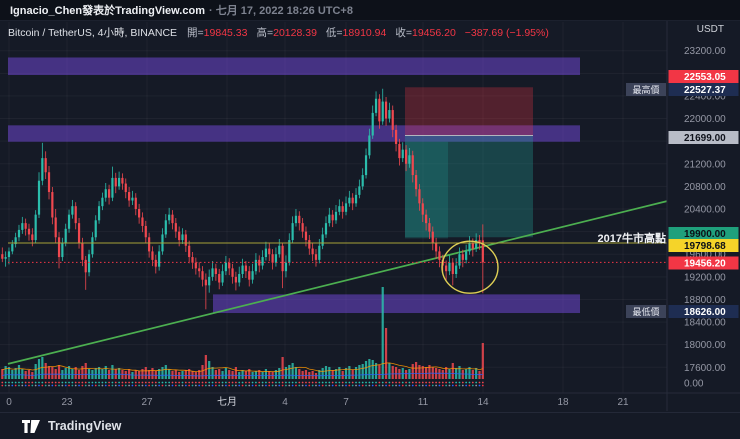 Image resolution: width=740 pixels, height=439 pixels. Describe the element at coordinates (242, 367) in the screenshot. I see `volume-ma-fast` at that location.